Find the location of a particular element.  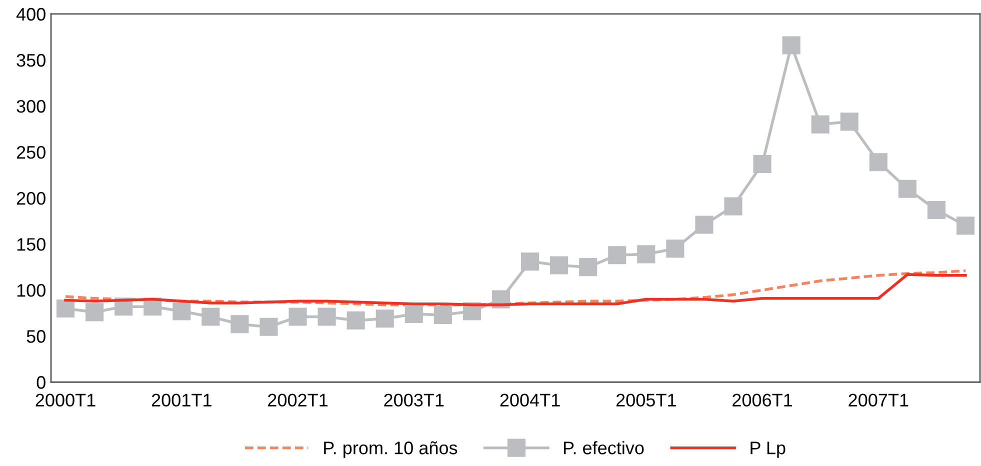

legend-label: P Lp is located at coordinates (768, 450).